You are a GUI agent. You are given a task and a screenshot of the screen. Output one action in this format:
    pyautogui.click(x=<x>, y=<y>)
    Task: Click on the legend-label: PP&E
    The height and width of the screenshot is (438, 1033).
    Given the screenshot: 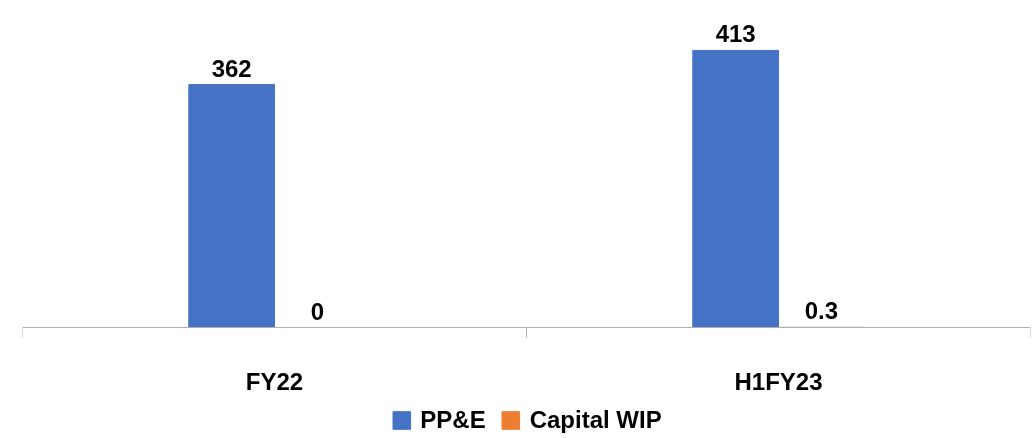 What is the action you would take?
    pyautogui.click(x=453, y=420)
    